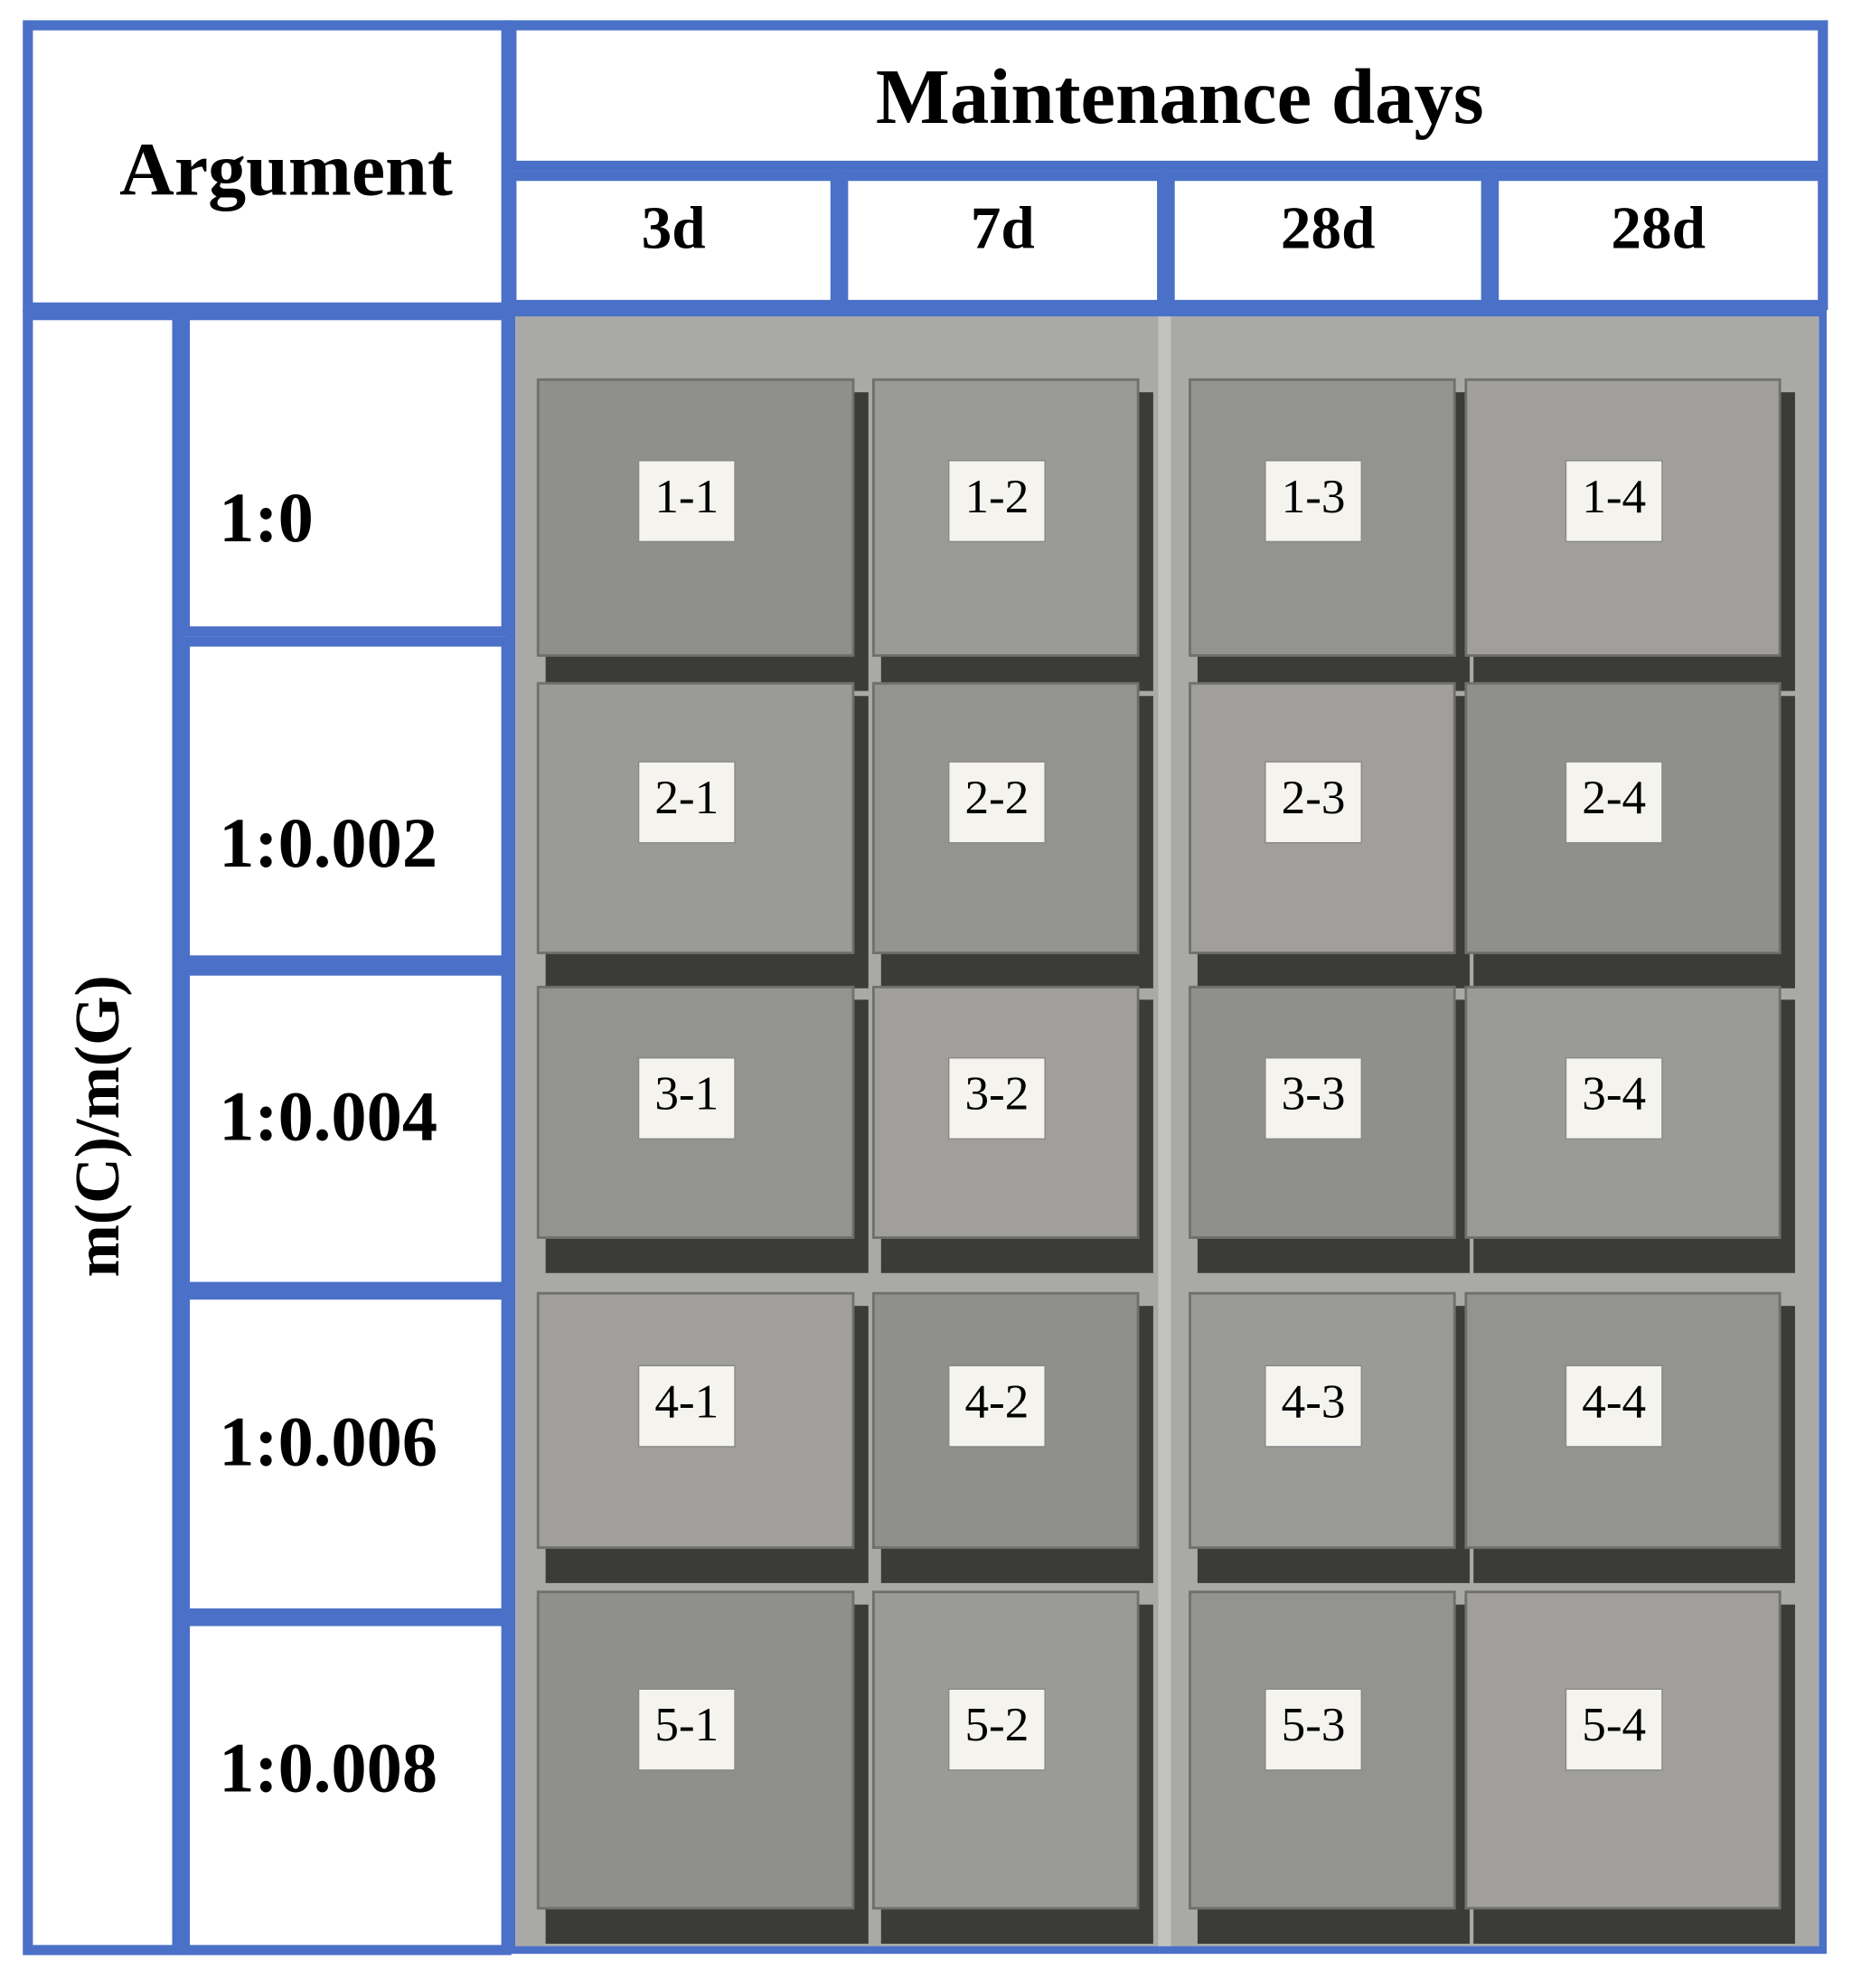 The width and height of the screenshot is (1852, 1988). What do you see at coordinates (1314, 1724) in the screenshot?
I see `sample-label: 5-3` at bounding box center [1314, 1724].